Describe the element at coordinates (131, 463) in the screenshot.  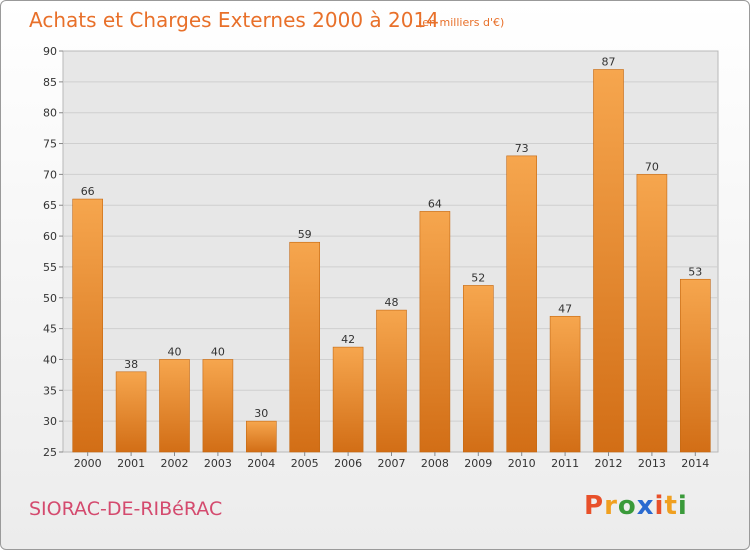
I see `x-tick-label-2001: 2001` at that location.